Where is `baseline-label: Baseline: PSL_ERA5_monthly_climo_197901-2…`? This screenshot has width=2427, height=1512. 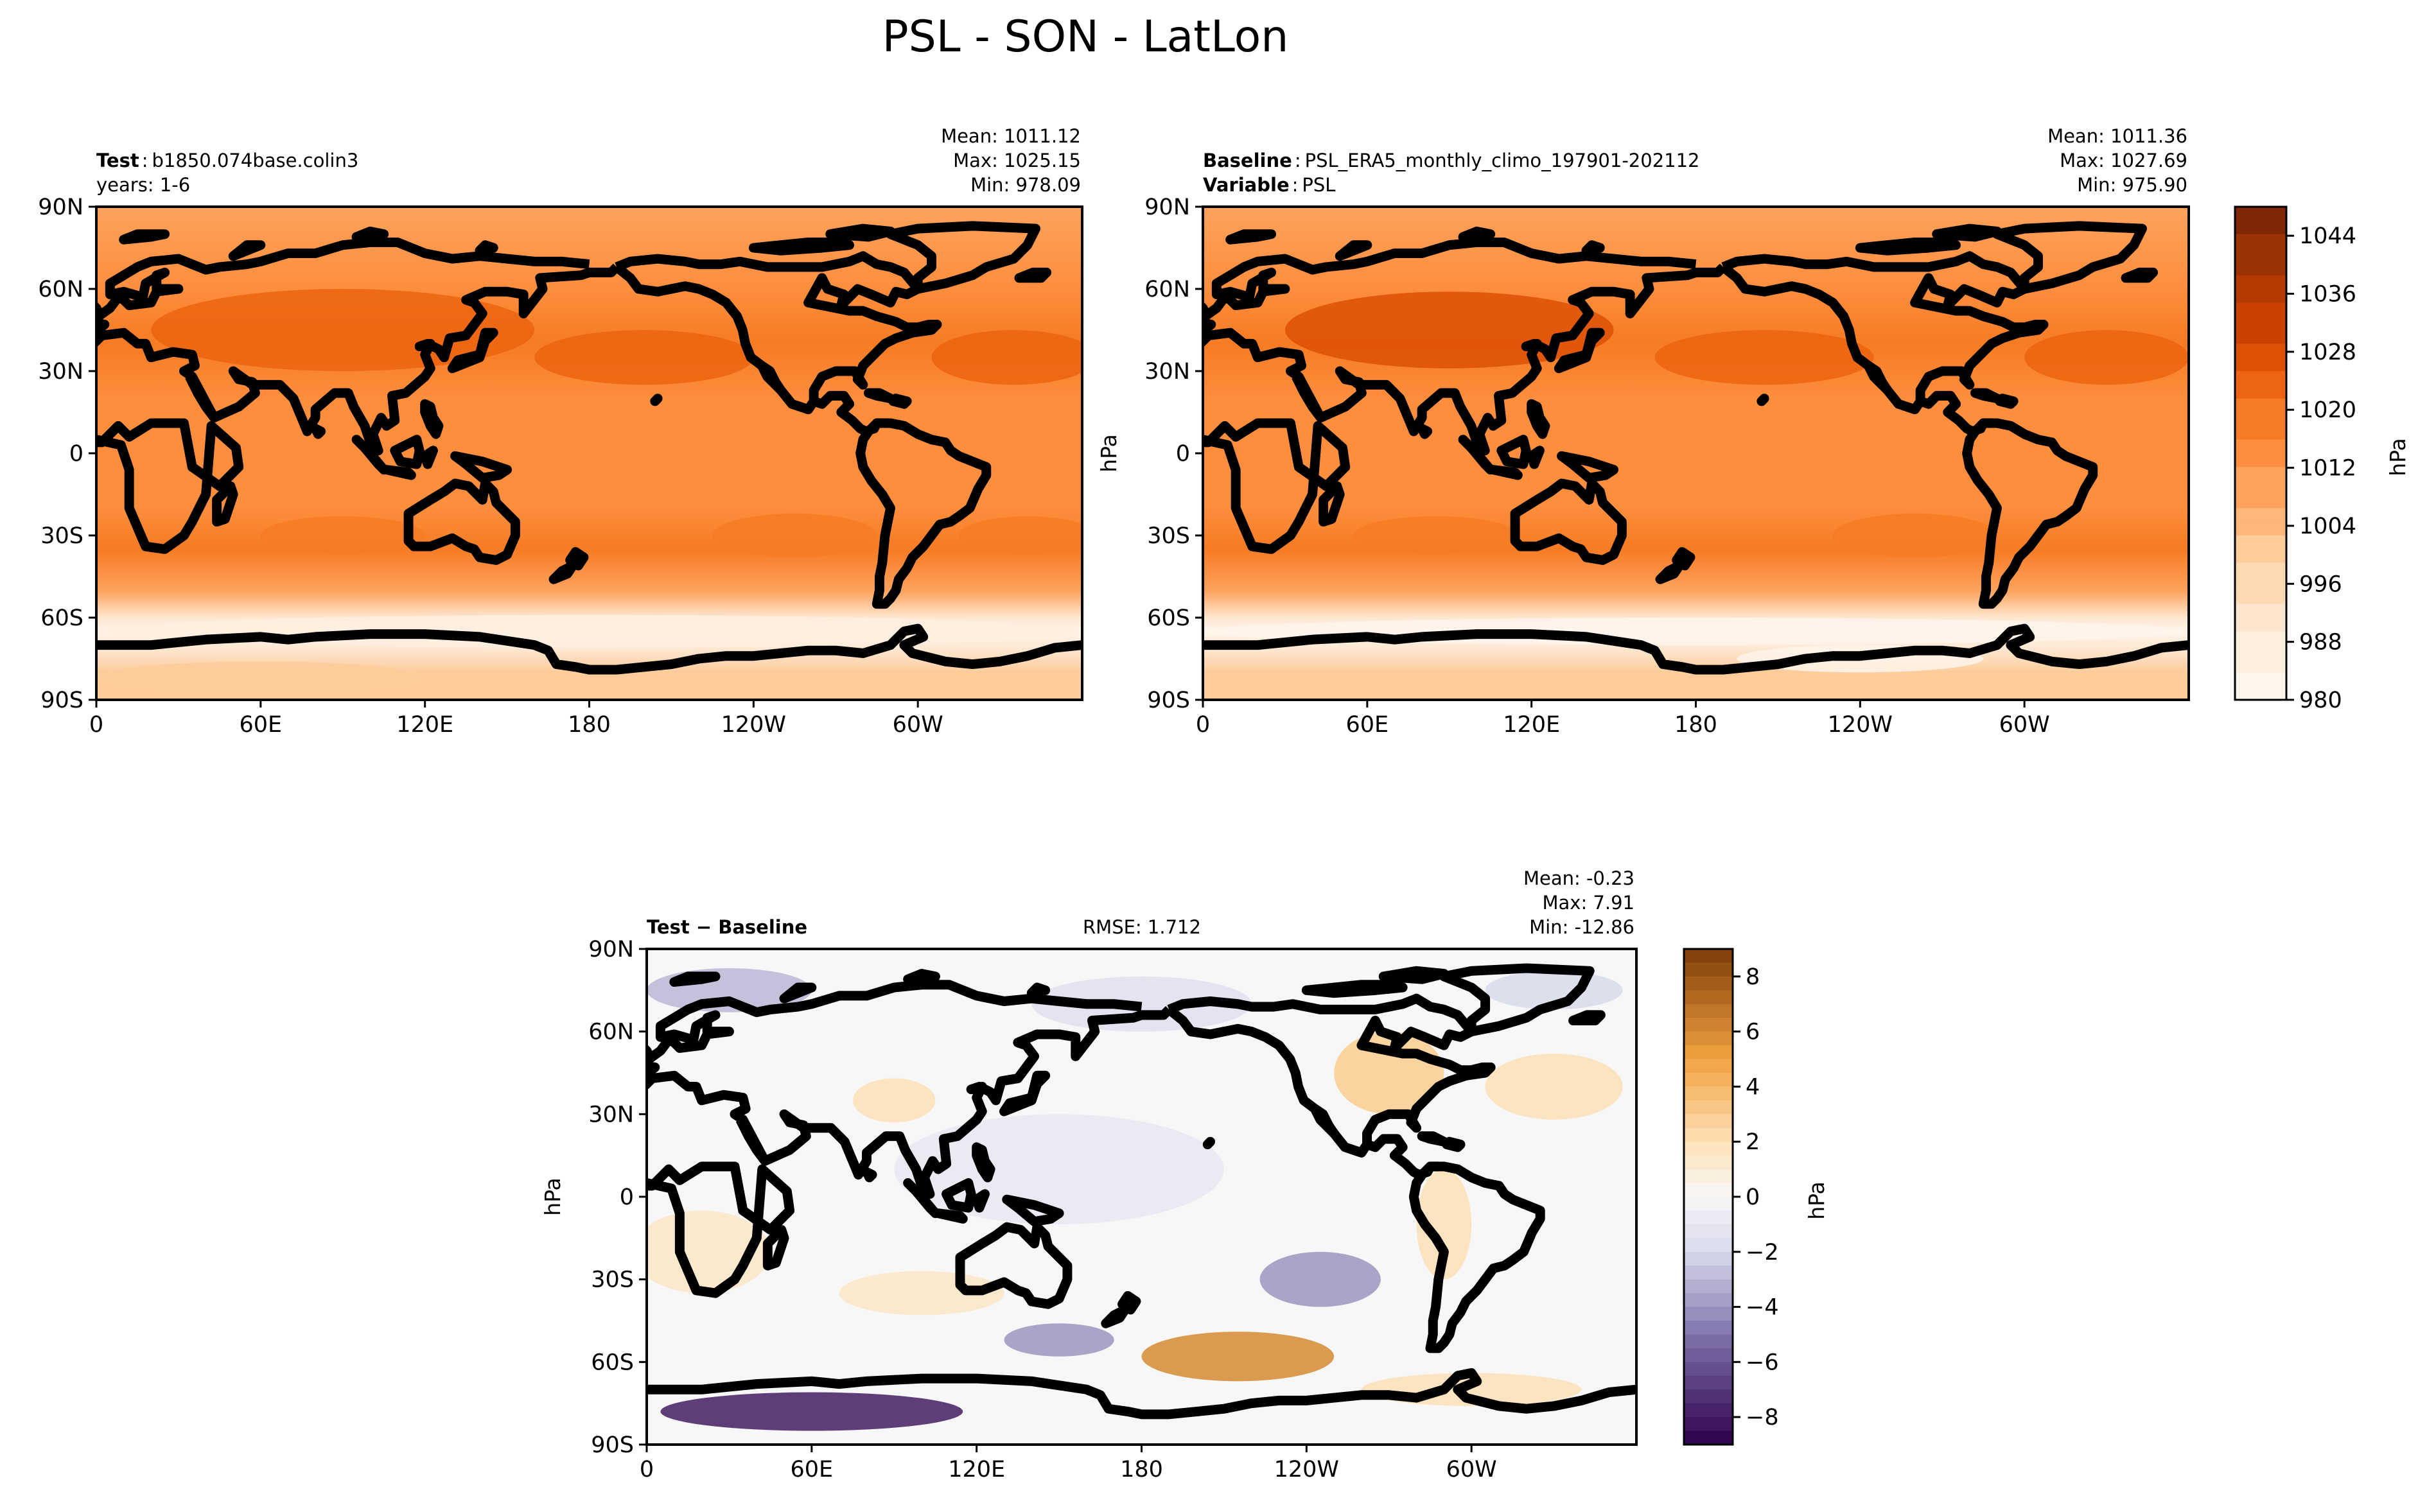 baseline-label: Baseline: PSL_ERA5_monthly_climo_197901-2… is located at coordinates (1451, 160).